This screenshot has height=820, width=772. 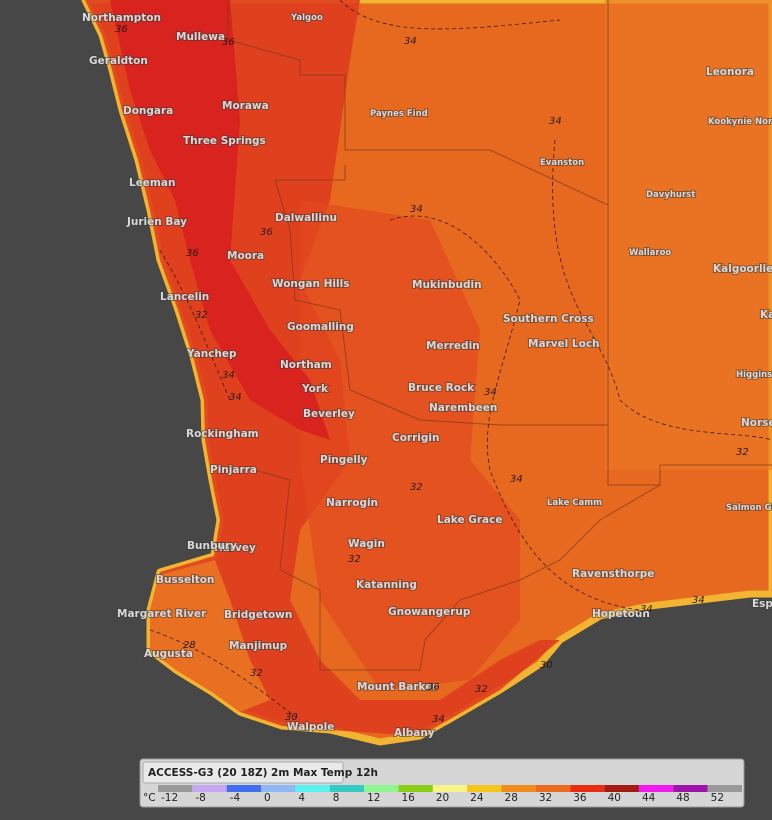 What do you see at coordinates (730, 72) in the screenshot?
I see `town-label: Leonora` at bounding box center [730, 72].